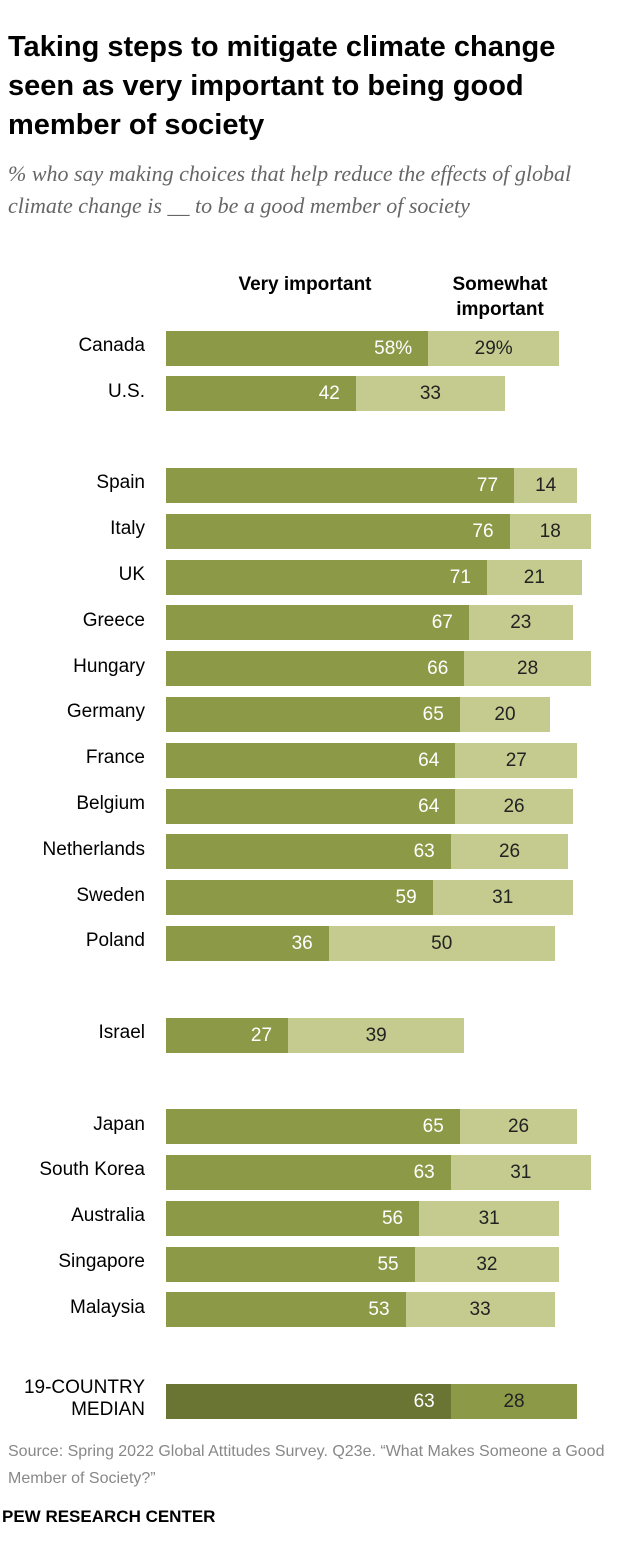  What do you see at coordinates (550, 531) in the screenshot?
I see `value-label: 18` at bounding box center [550, 531].